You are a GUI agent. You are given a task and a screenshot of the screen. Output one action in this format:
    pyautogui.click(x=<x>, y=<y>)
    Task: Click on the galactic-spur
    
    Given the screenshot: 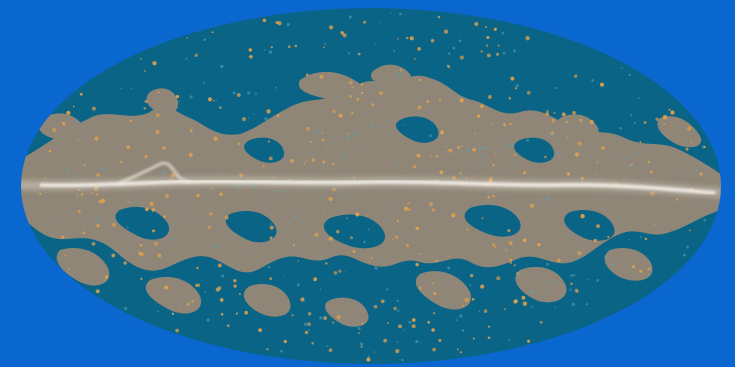 What is the action you would take?
    pyautogui.click(x=154, y=173)
    